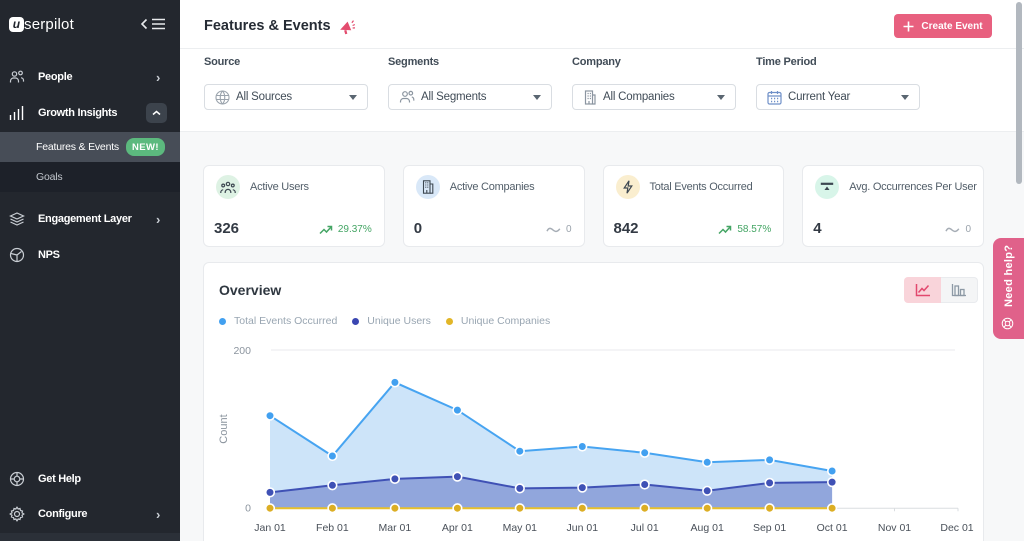  Describe the element at coordinates (707, 528) in the screenshot. I see `svg-text: Aug 01` at that location.